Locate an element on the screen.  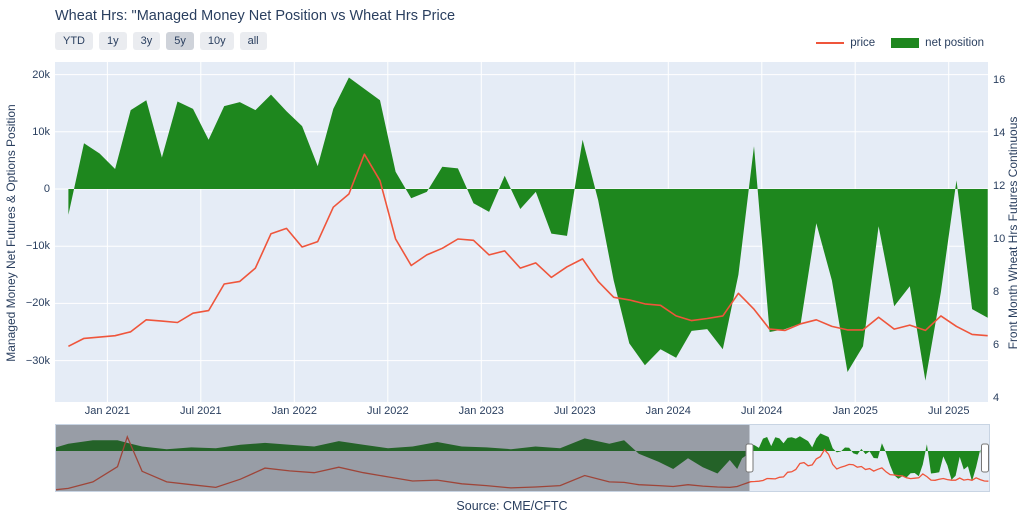
slider-price-line is located at coordinates (522, 462).